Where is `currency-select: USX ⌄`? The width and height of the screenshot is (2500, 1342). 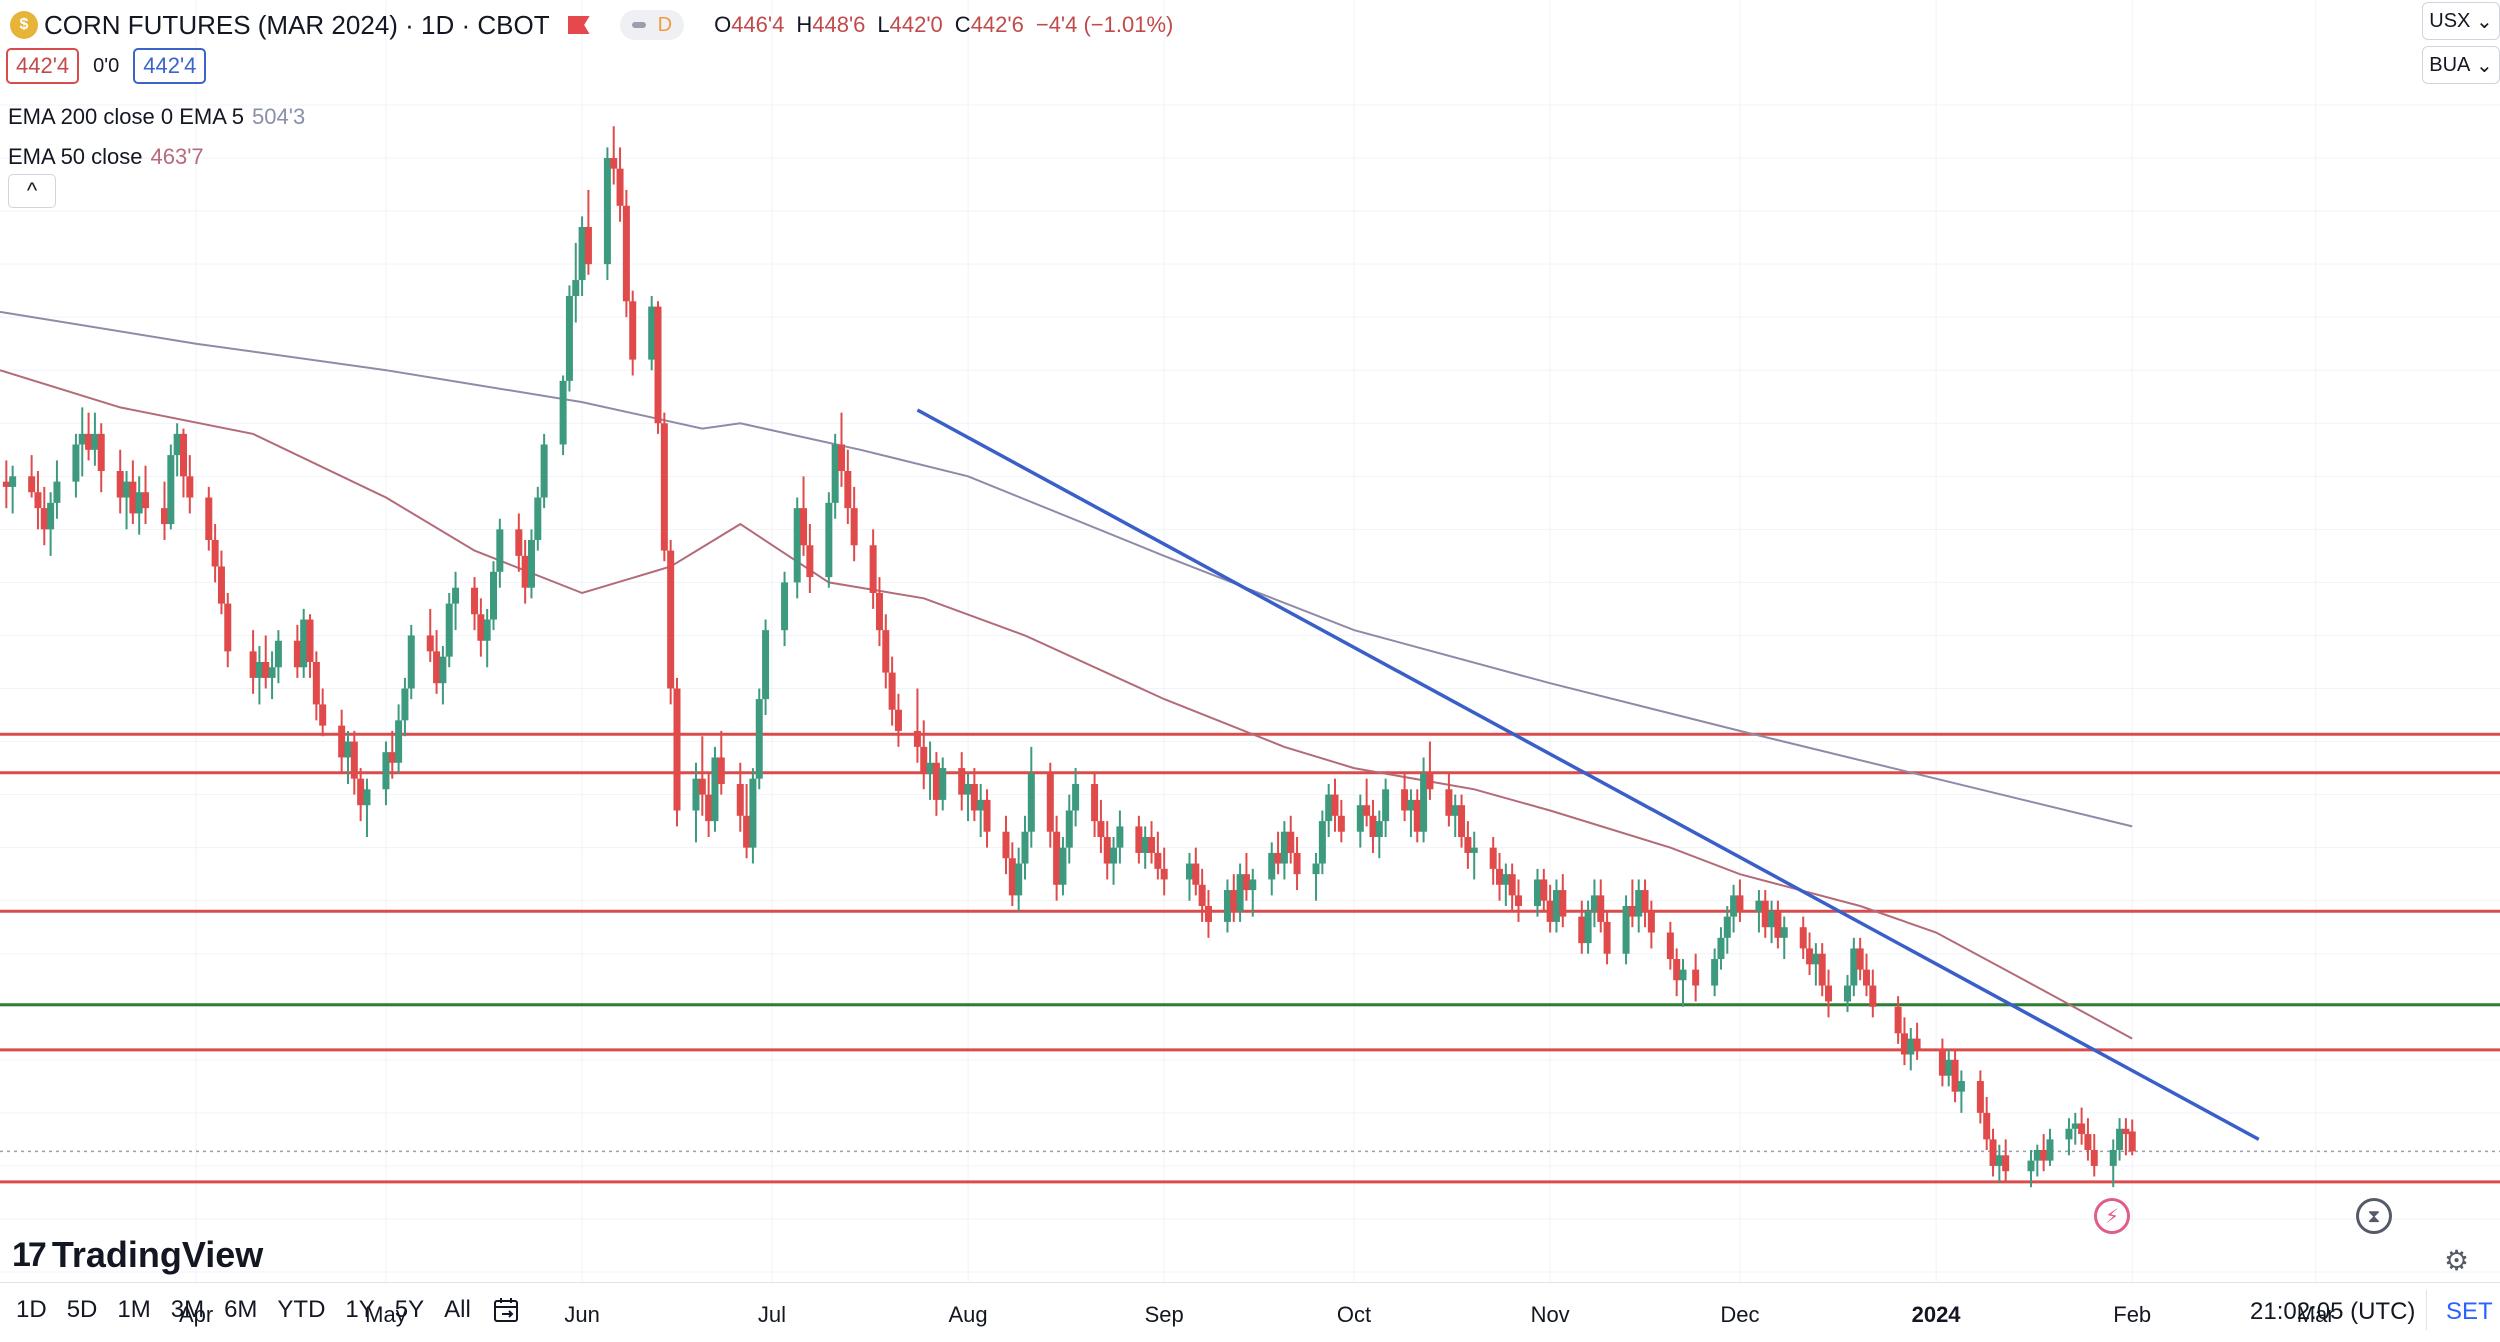 currency-select: USX ⌄ is located at coordinates (2461, 21).